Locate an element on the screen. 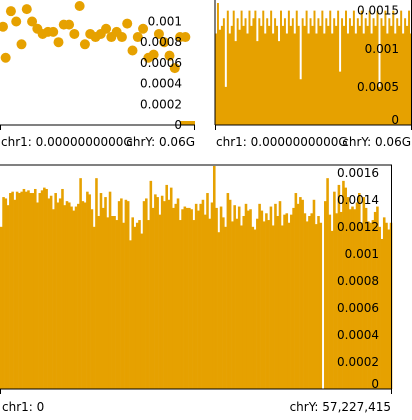 Image resolution: width=412 pixels, height=420 pixels. y-tick-label: 0 is located at coordinates (375, 384).